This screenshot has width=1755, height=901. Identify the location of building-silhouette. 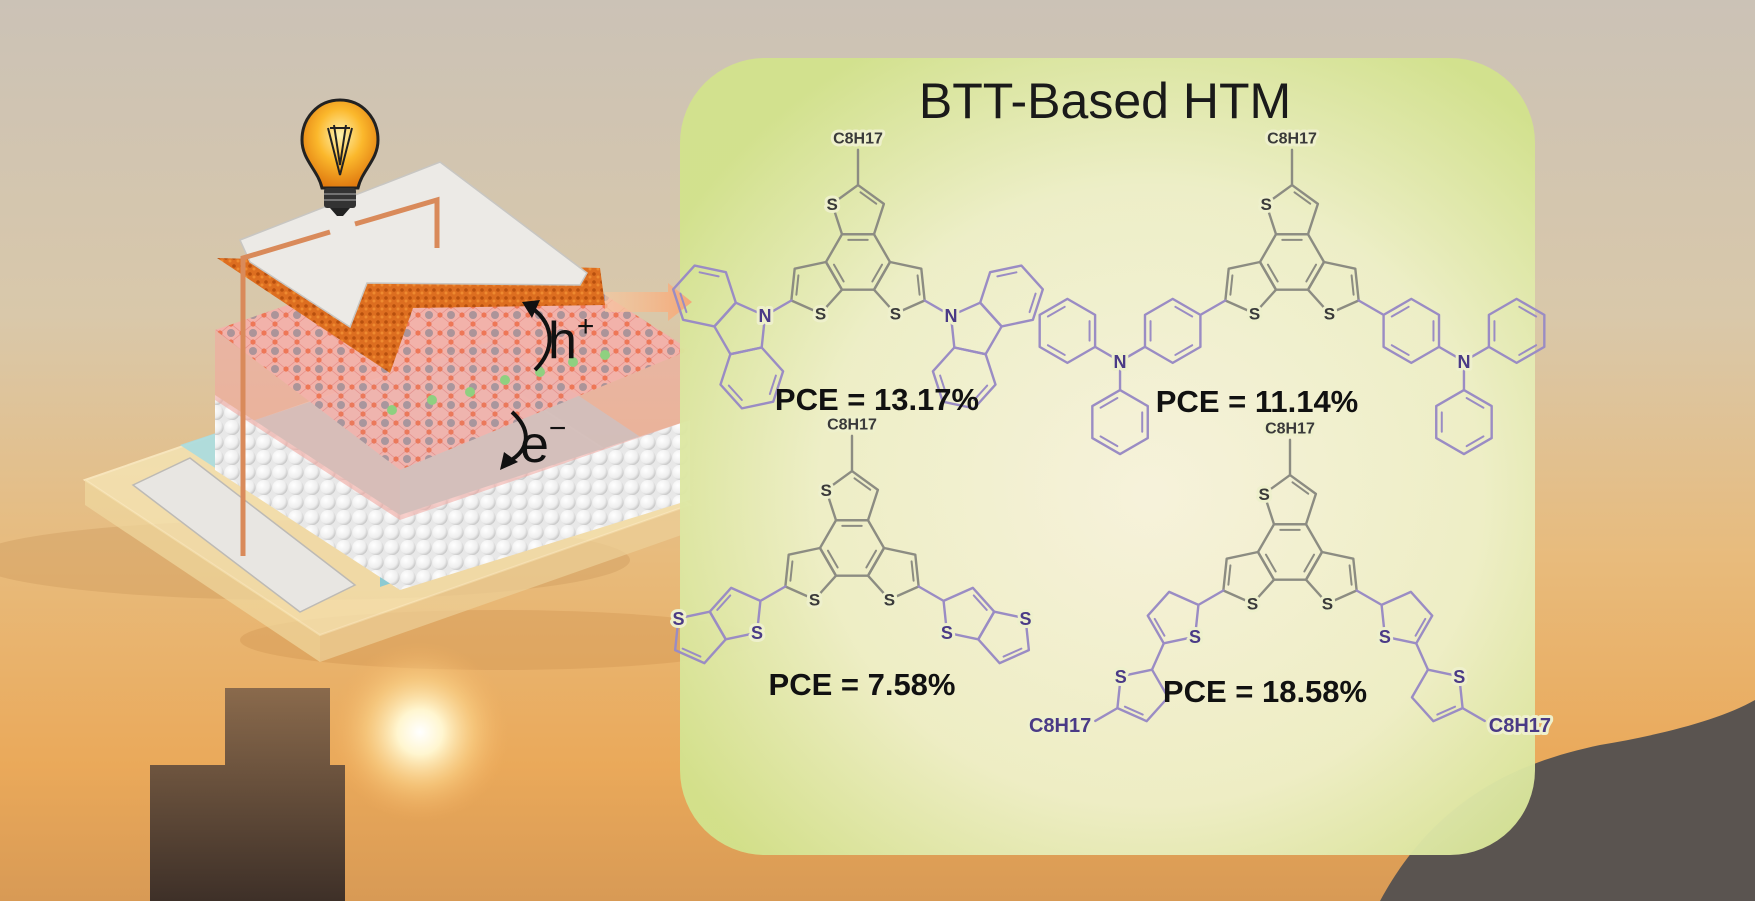
(247, 794).